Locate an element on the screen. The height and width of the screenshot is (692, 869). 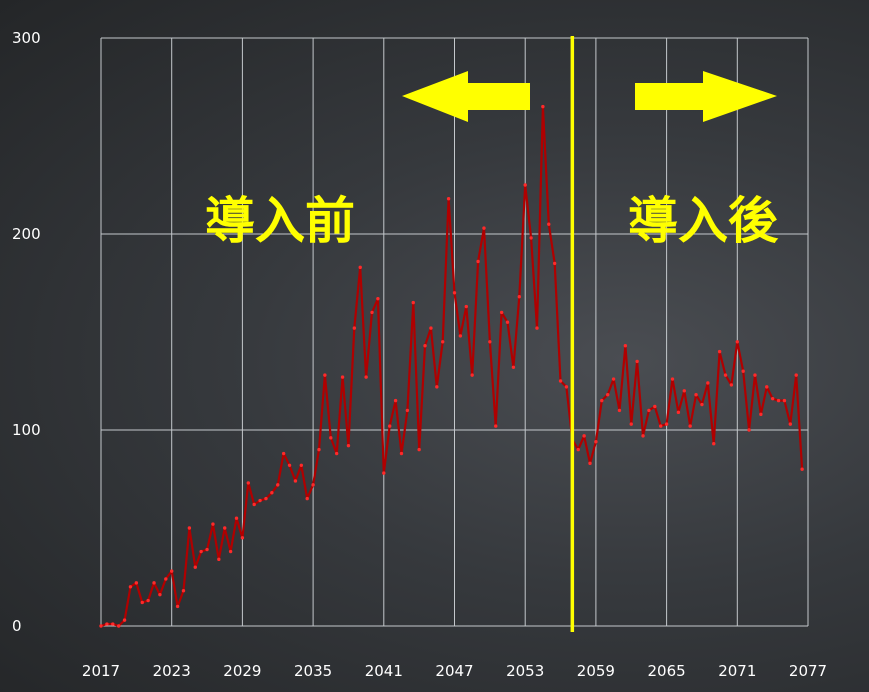
x-tick-label: 2035 is located at coordinates (313, 671).